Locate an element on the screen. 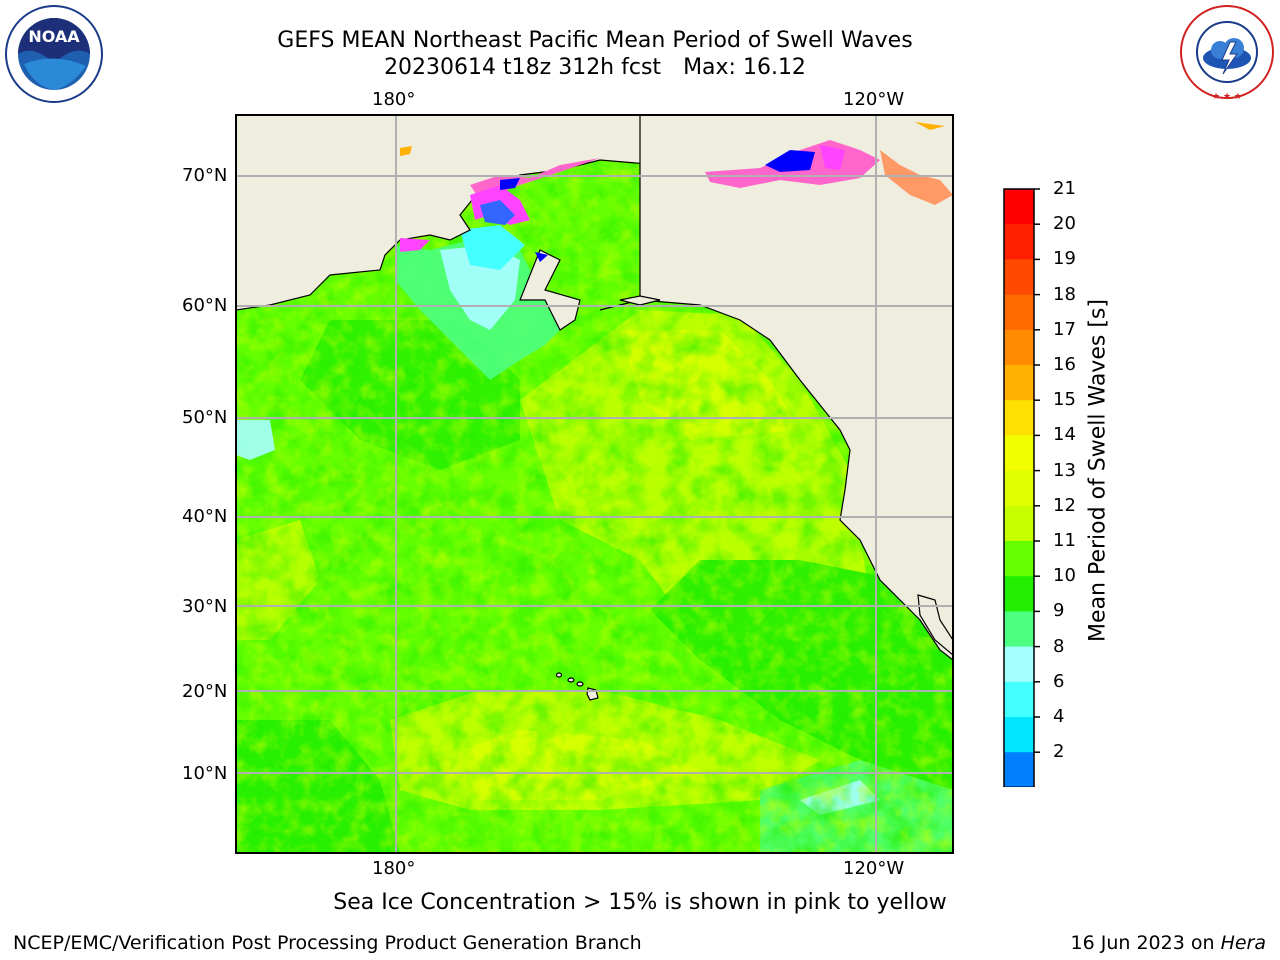 The width and height of the screenshot is (1280, 960). lat-label-10n: 10°N is located at coordinates (205, 773).